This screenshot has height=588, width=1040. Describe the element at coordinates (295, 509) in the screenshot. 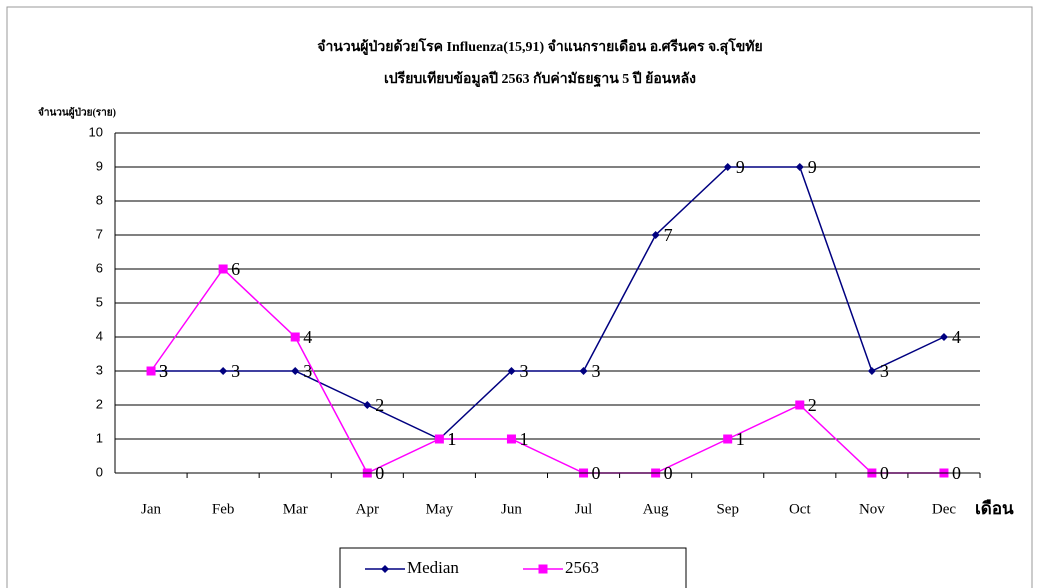

I see `x-tick-label: Mar` at that location.